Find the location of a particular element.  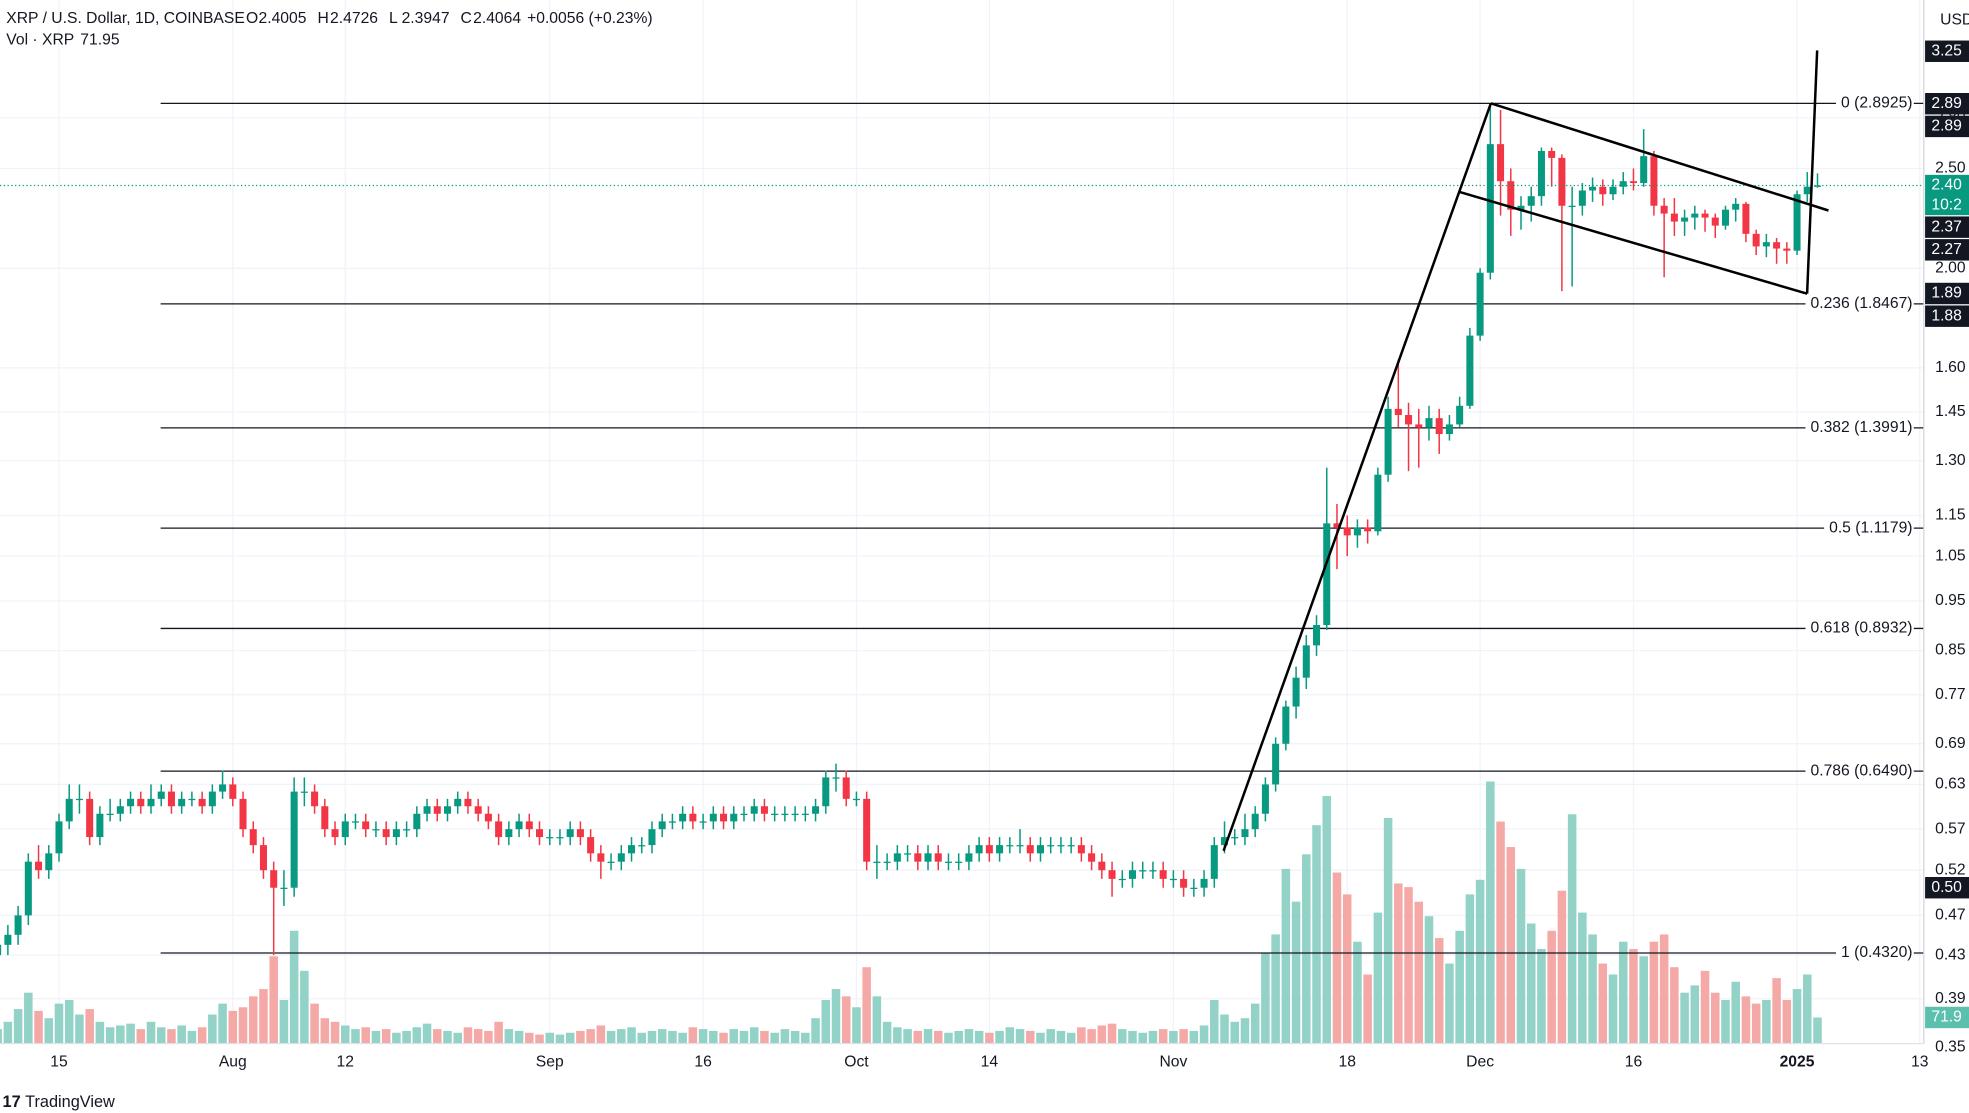

price-box is located at coordinates (1947, 293).